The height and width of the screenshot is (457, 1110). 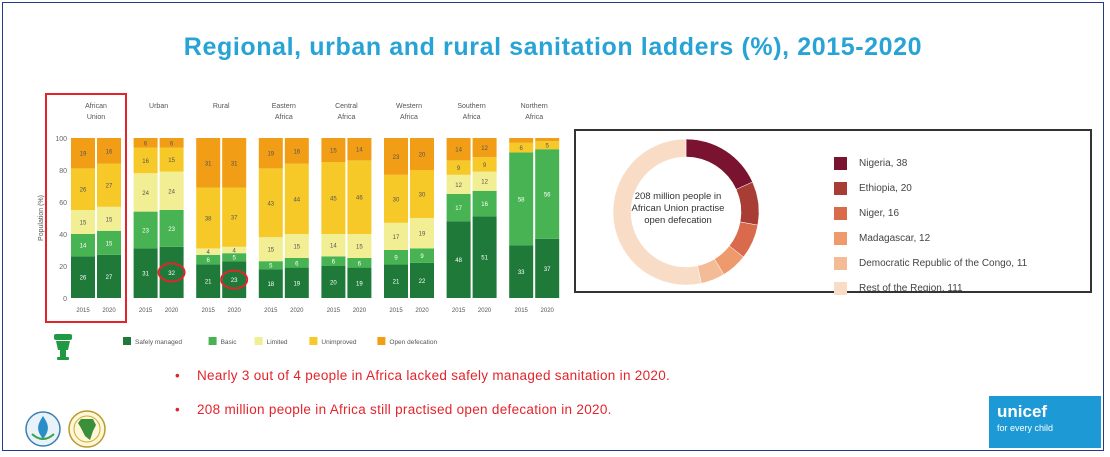 What do you see at coordinates (87, 429) in the screenshot?
I see `african-union-emblem` at bounding box center [87, 429].